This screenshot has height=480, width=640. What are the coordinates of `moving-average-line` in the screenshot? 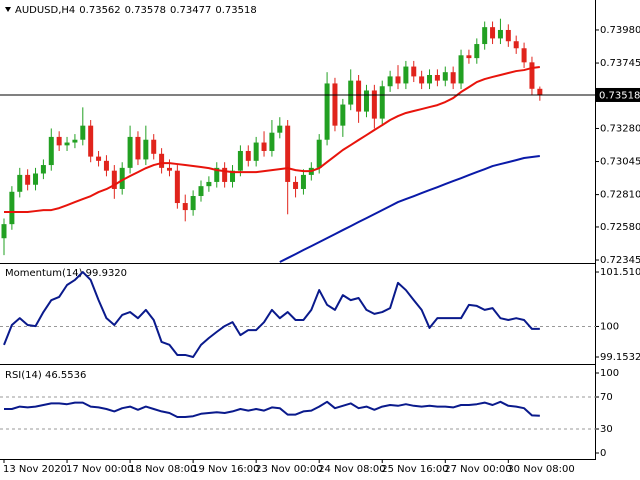 It's located at (409, 209).